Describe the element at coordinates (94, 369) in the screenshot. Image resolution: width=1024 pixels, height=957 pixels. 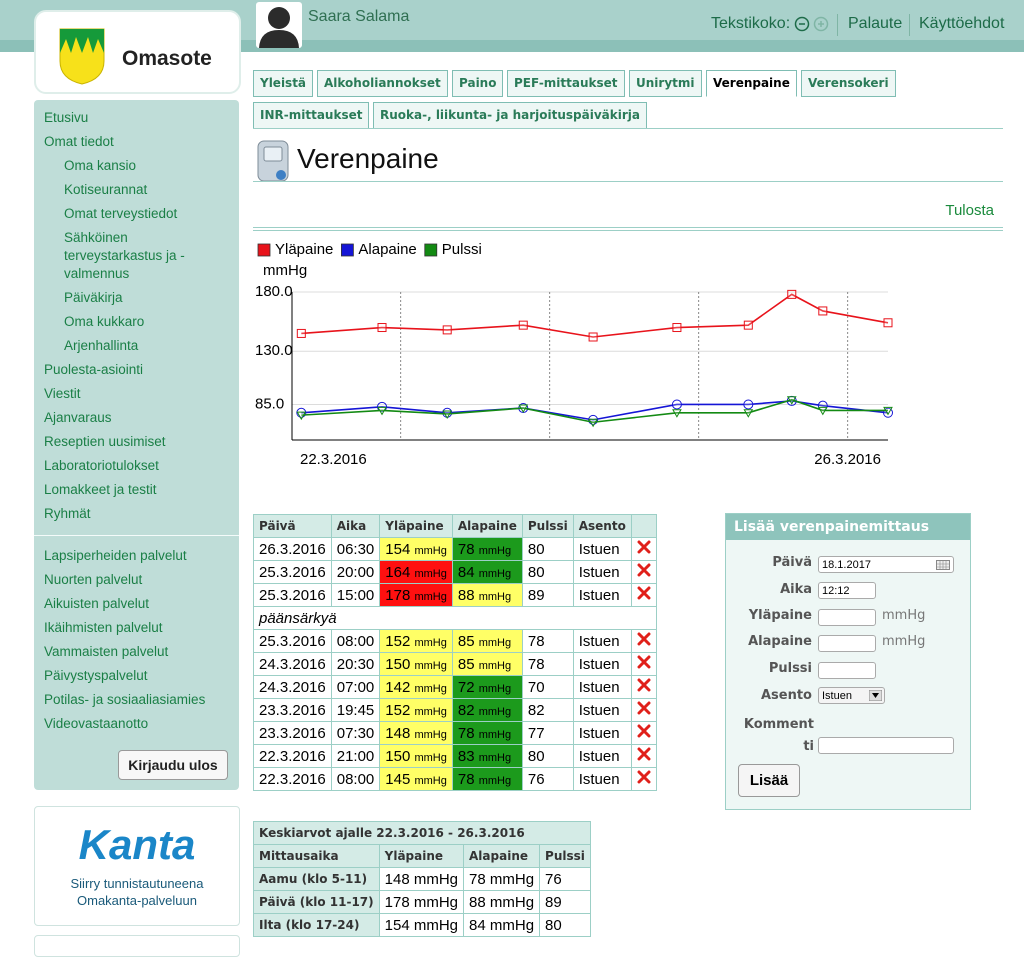
I see `nav-link: Puolesta-asiointi` at that location.